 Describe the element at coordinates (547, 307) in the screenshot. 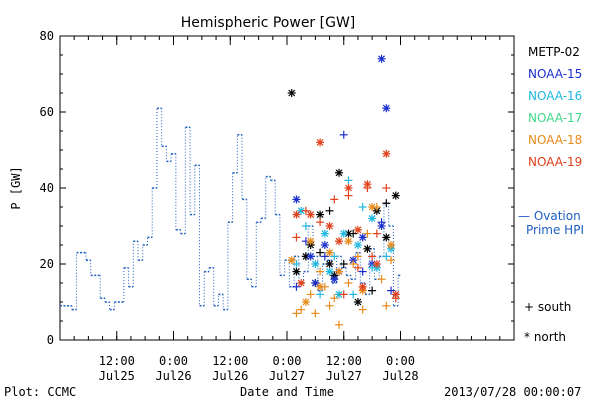

I see `marker-legend-item: + south` at that location.